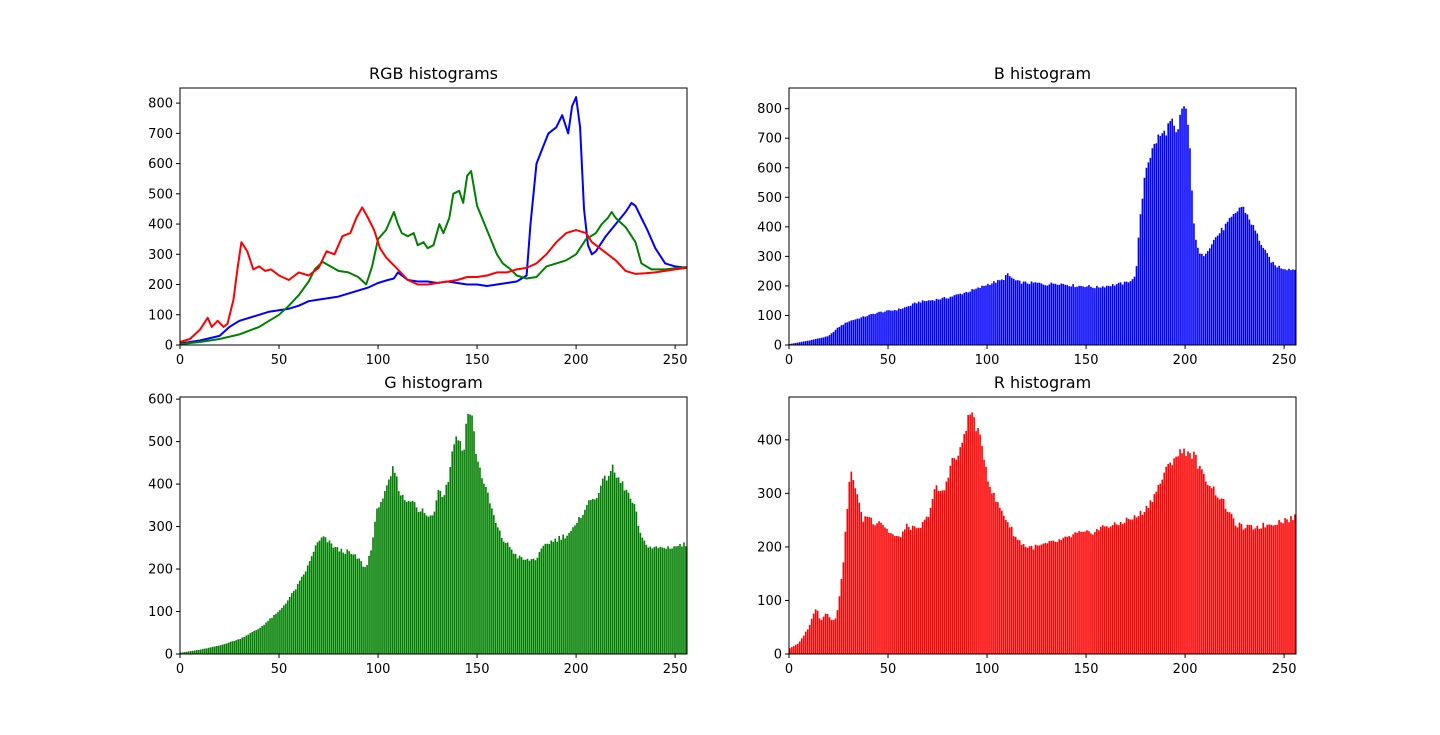 This screenshot has height=735, width=1440. I want to click on x-tick: 200, so click(1185, 665).